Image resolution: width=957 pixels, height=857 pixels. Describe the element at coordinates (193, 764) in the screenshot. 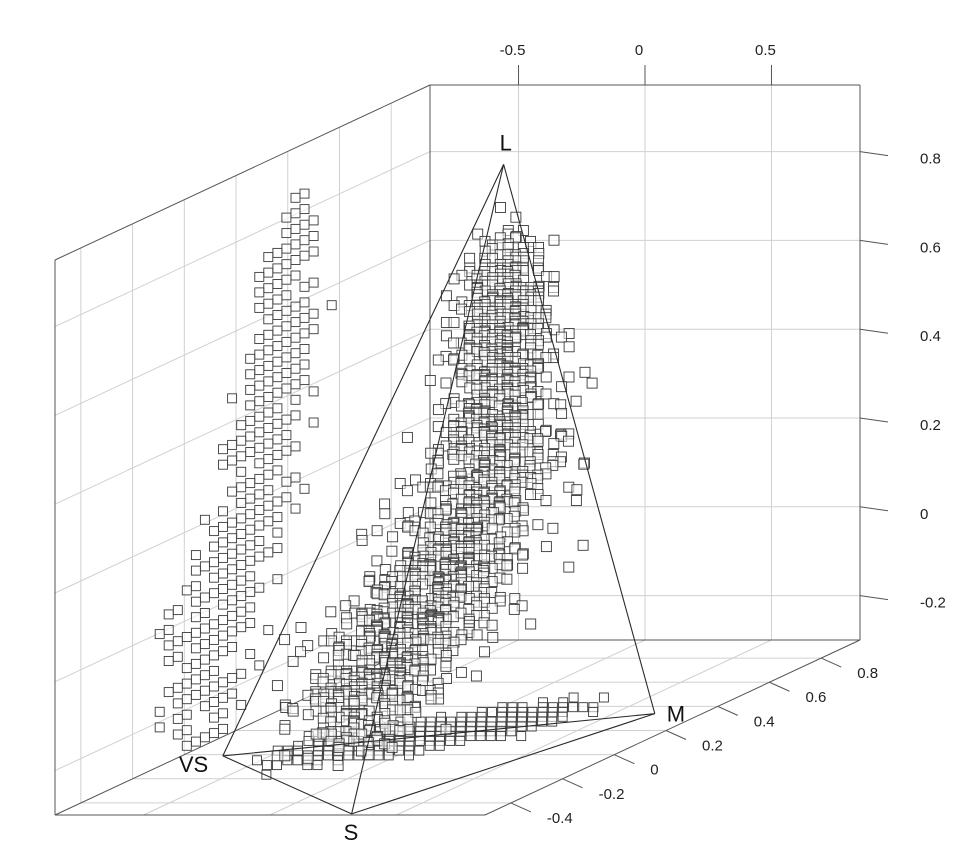

I see `vertex-label-vs: VS` at that location.